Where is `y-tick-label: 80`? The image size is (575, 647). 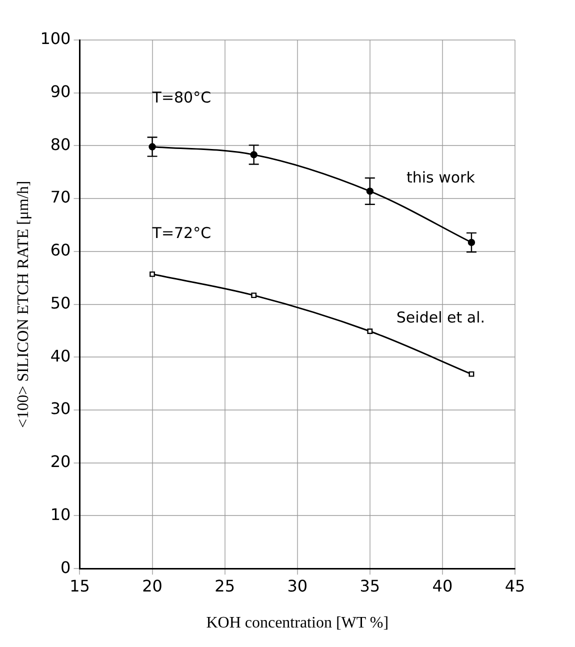
y-tick-label: 80 is located at coordinates (60, 144).